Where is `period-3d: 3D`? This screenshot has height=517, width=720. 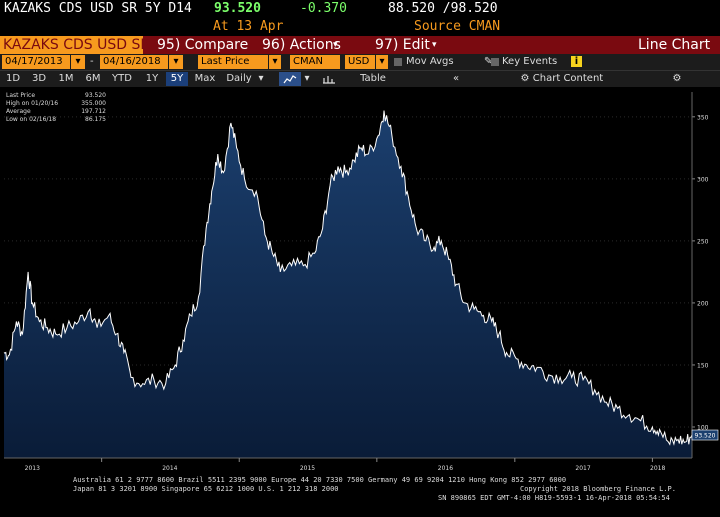 period-3d: 3D is located at coordinates (39, 78).